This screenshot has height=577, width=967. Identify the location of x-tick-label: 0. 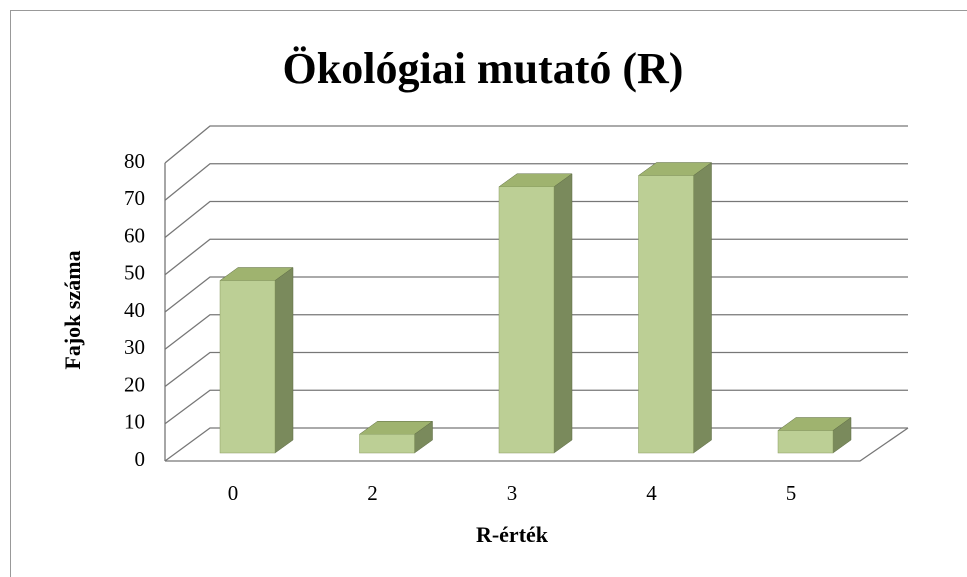
(233, 493).